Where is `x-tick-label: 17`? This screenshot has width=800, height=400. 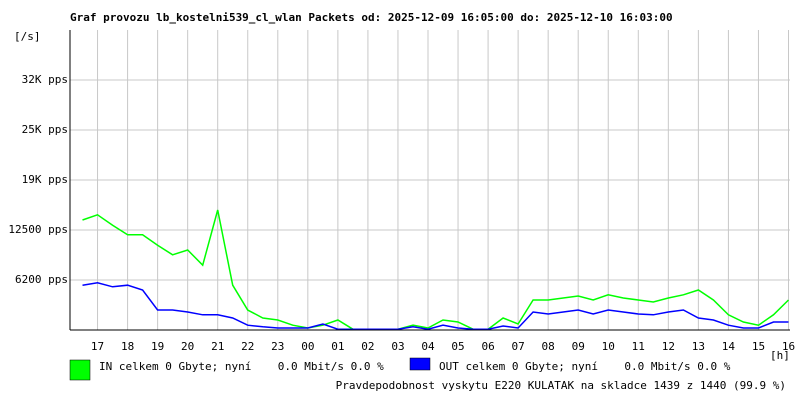 x-tick-label: 17 is located at coordinates (97, 346).